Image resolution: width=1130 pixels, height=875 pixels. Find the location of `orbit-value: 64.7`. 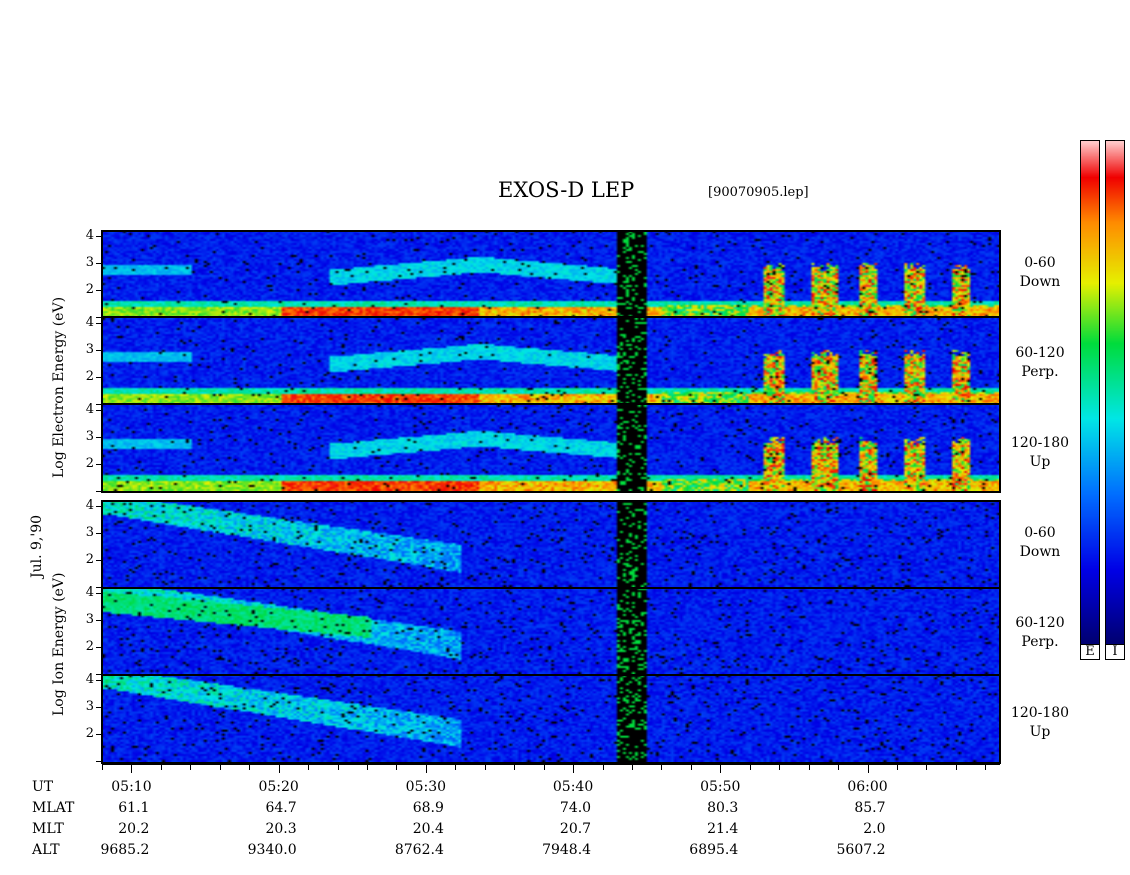

orbit-value: 64.7 is located at coordinates (281, 808).